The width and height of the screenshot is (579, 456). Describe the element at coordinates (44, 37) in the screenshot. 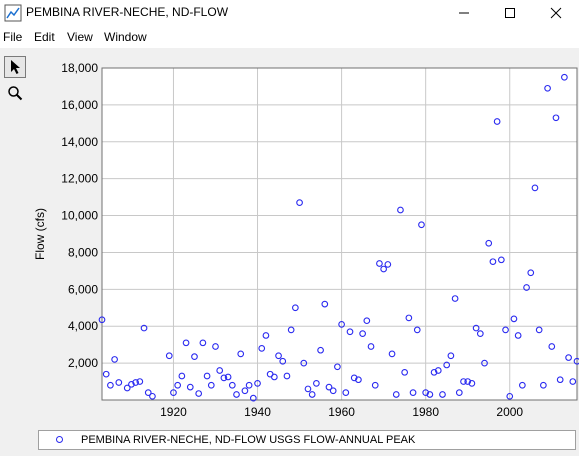

I see `menu-edit: Edit` at that location.